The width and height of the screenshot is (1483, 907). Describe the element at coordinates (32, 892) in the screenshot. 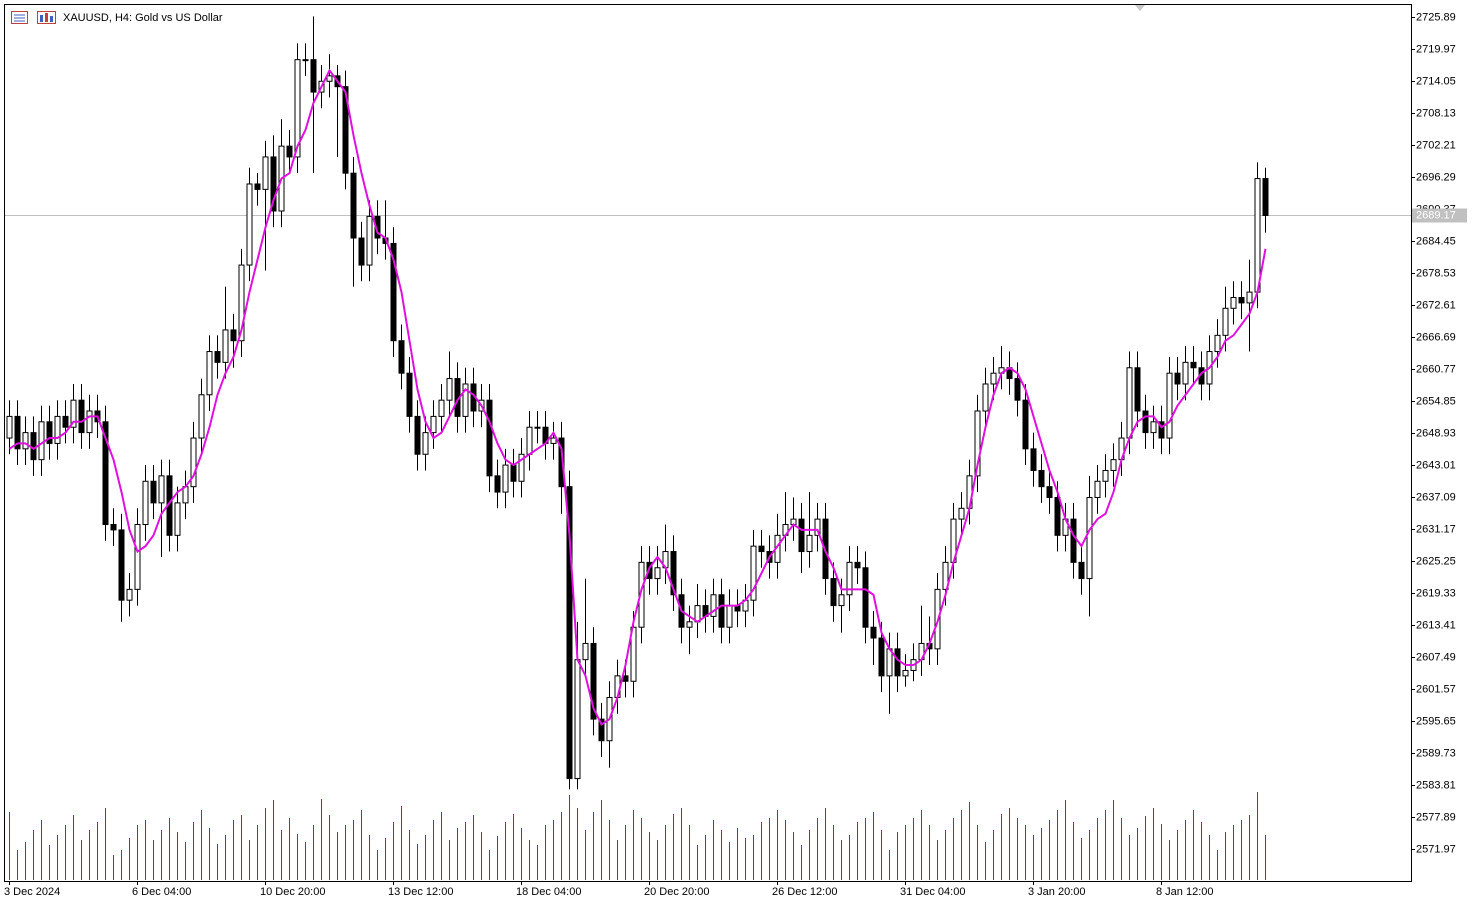

I see `x-tick-label: 3 Dec 2024` at that location.